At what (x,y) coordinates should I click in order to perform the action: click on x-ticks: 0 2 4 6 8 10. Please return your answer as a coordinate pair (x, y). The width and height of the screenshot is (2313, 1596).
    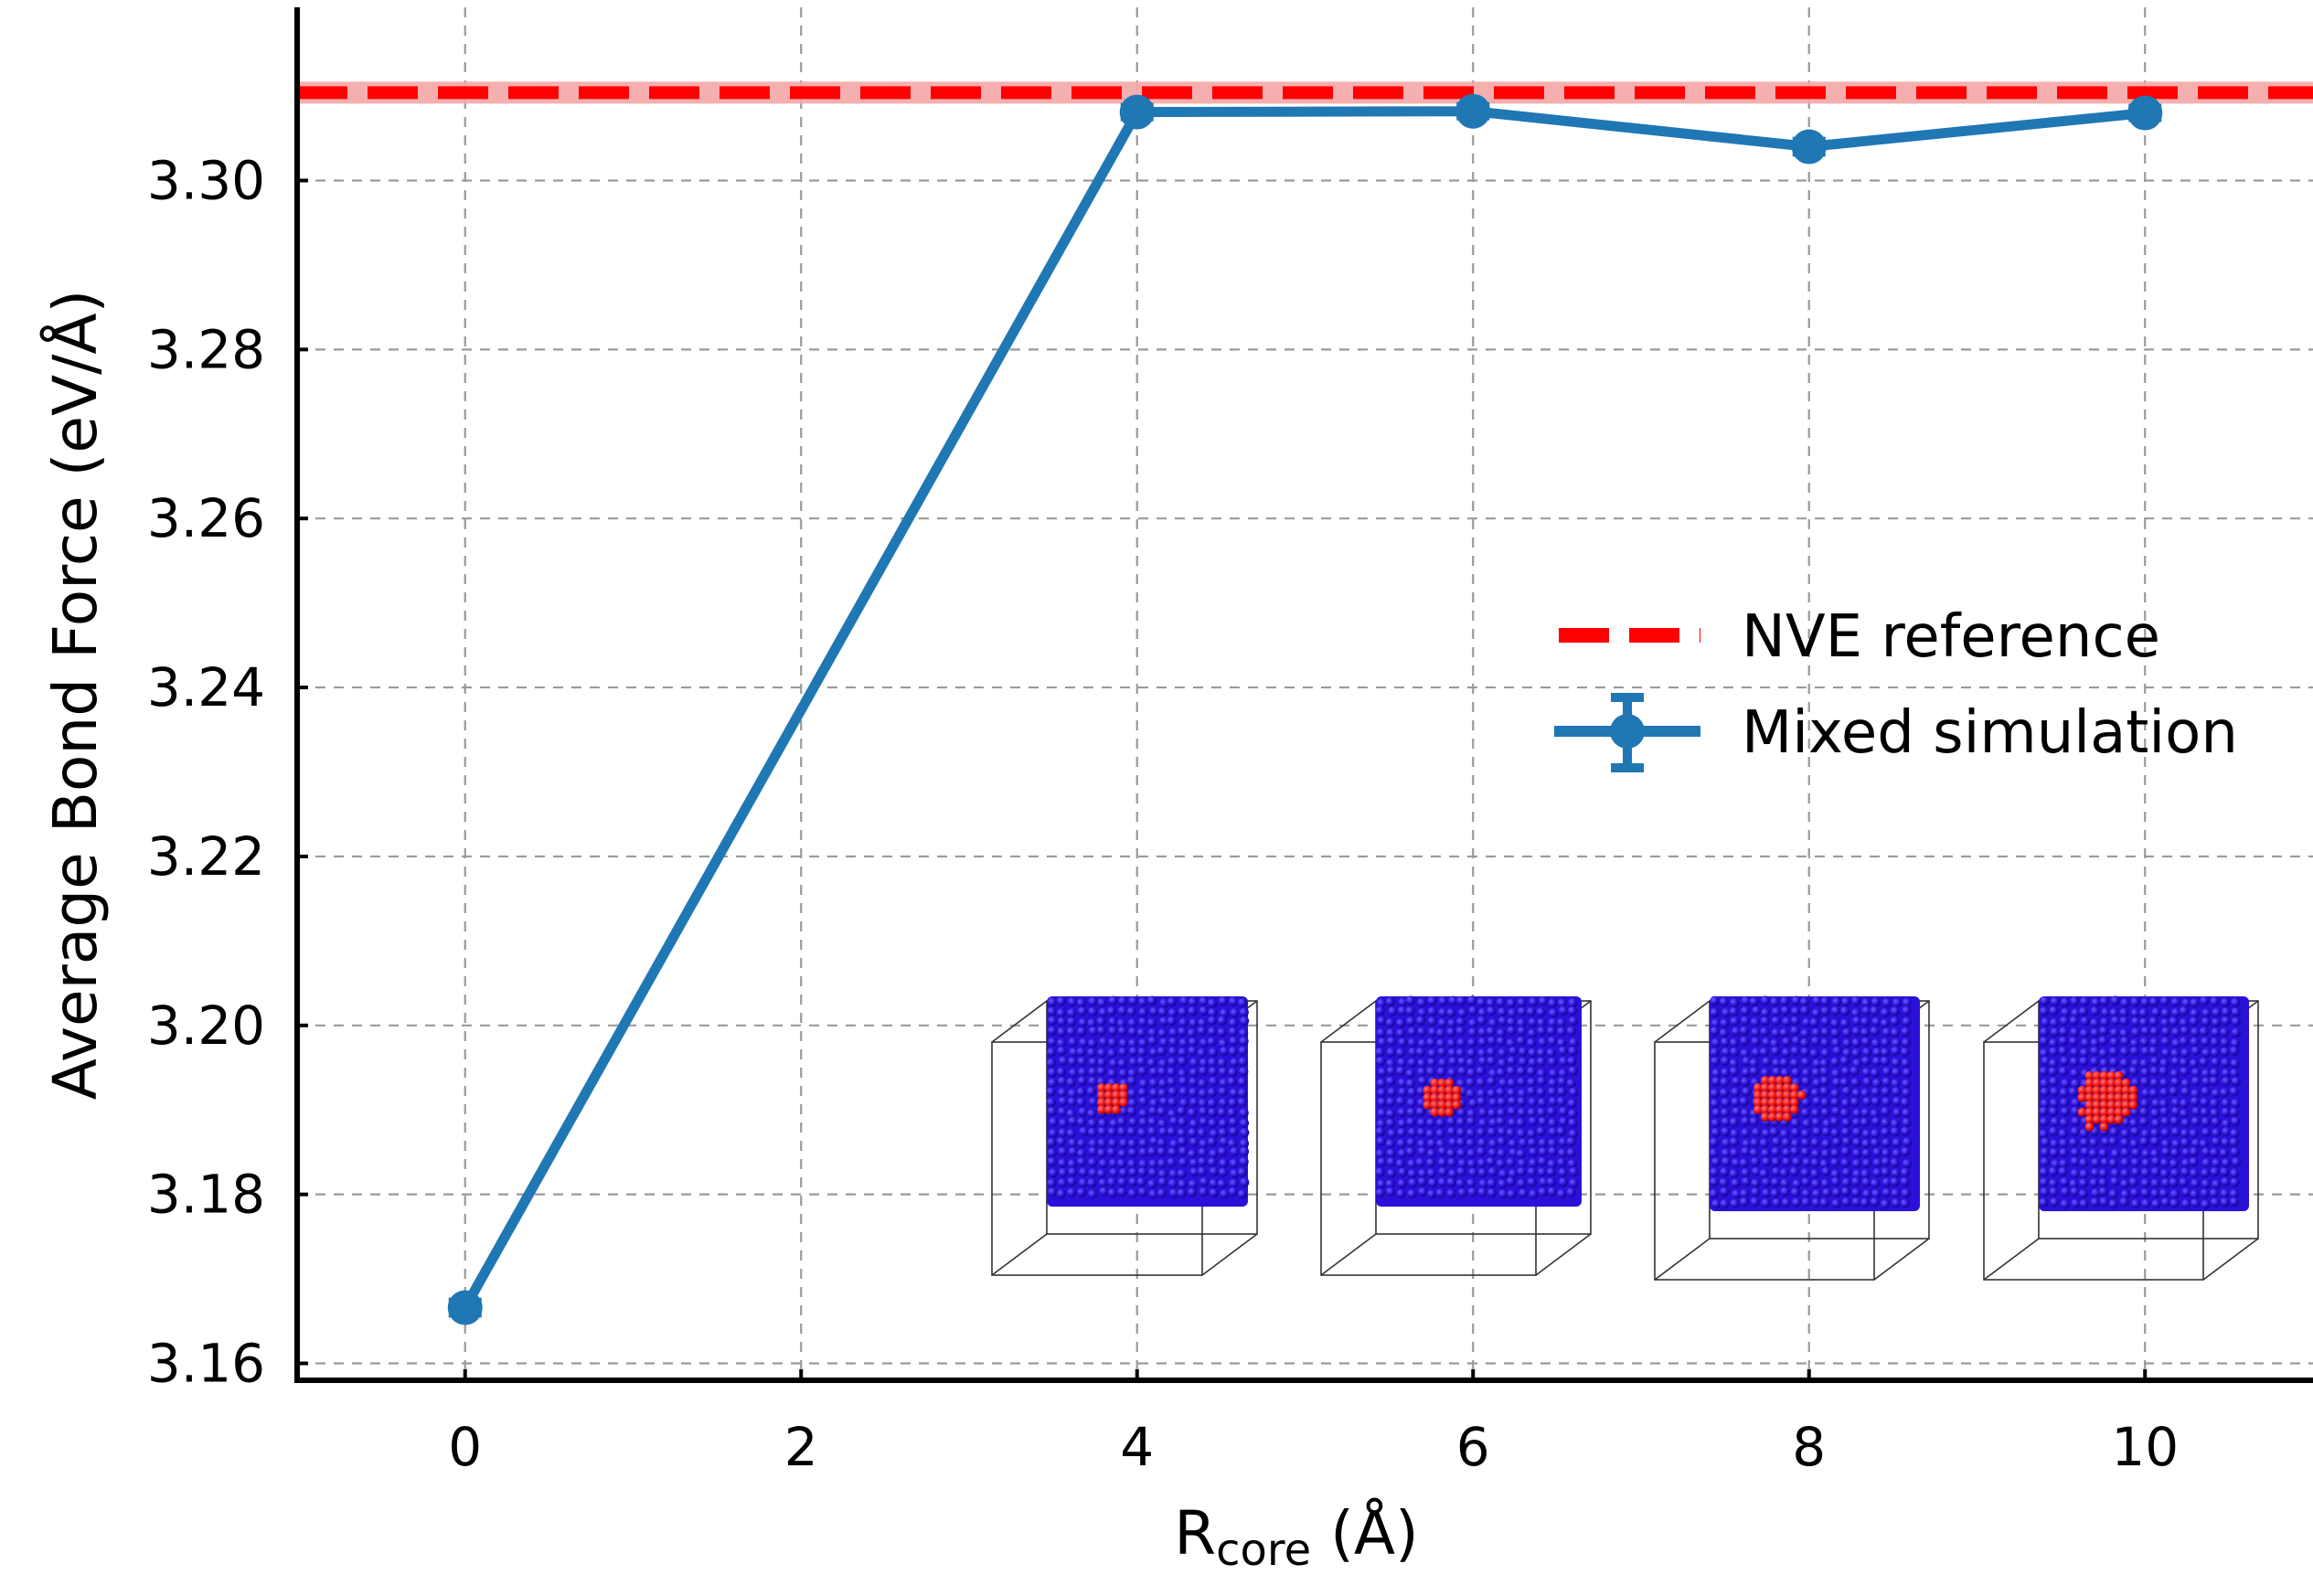
    Looking at the image, I should click on (1314, 1423).